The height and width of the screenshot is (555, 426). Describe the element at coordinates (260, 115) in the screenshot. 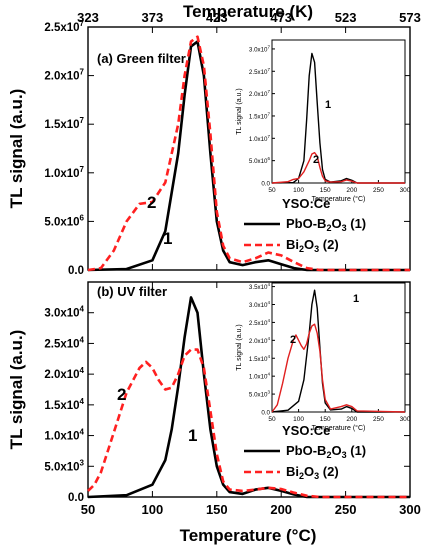

I see `inset-y-tick-label: 1.5x10⁷` at that location.